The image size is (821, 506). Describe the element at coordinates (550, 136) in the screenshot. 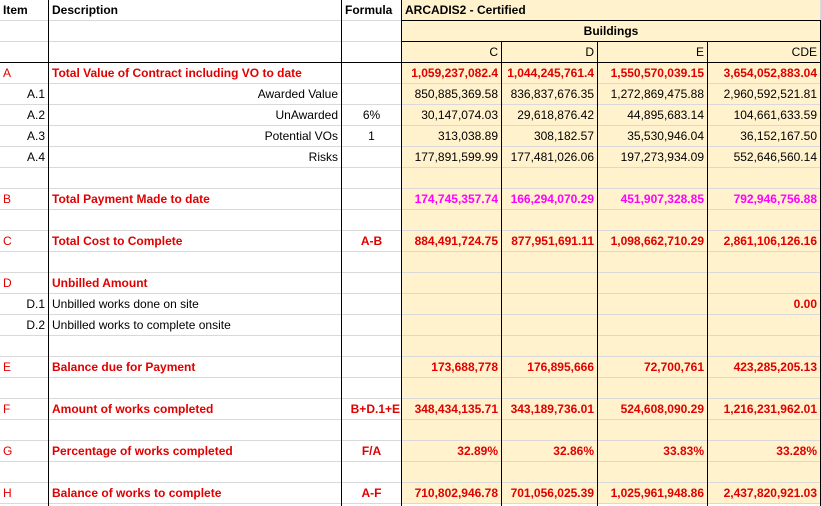

I see `value-cell-d: 308,182.57` at that location.